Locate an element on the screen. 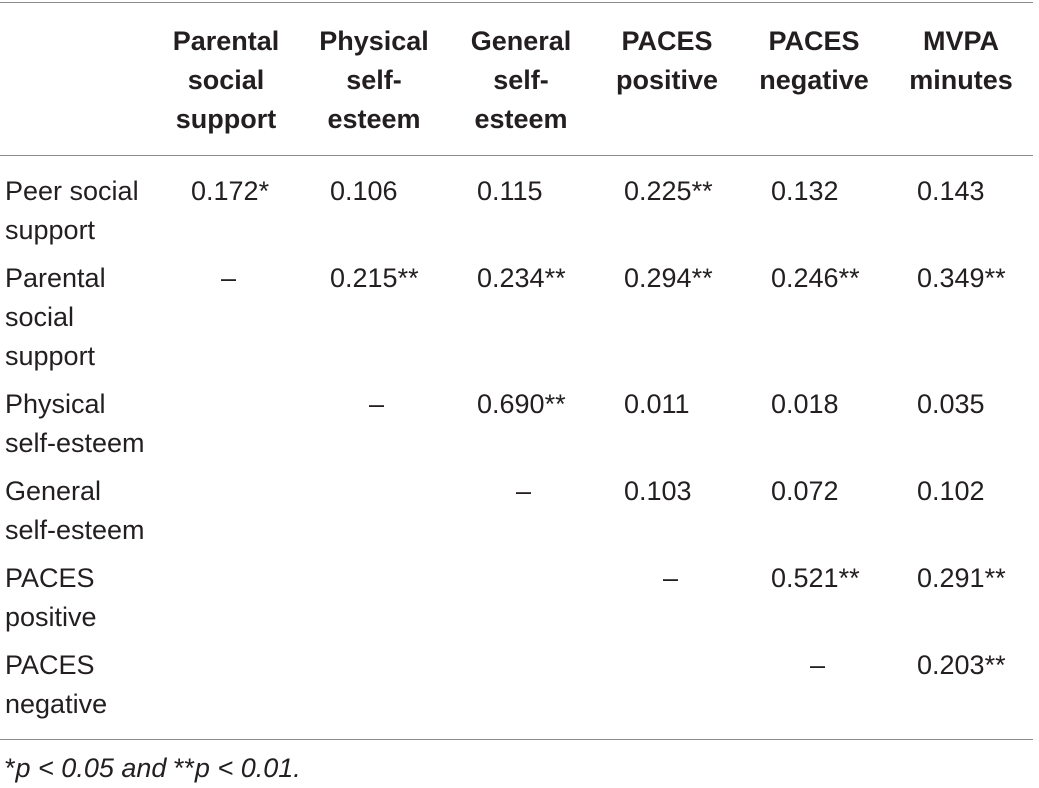 This screenshot has width=1039, height=788. table-cell: 0.035 is located at coordinates (951, 404).